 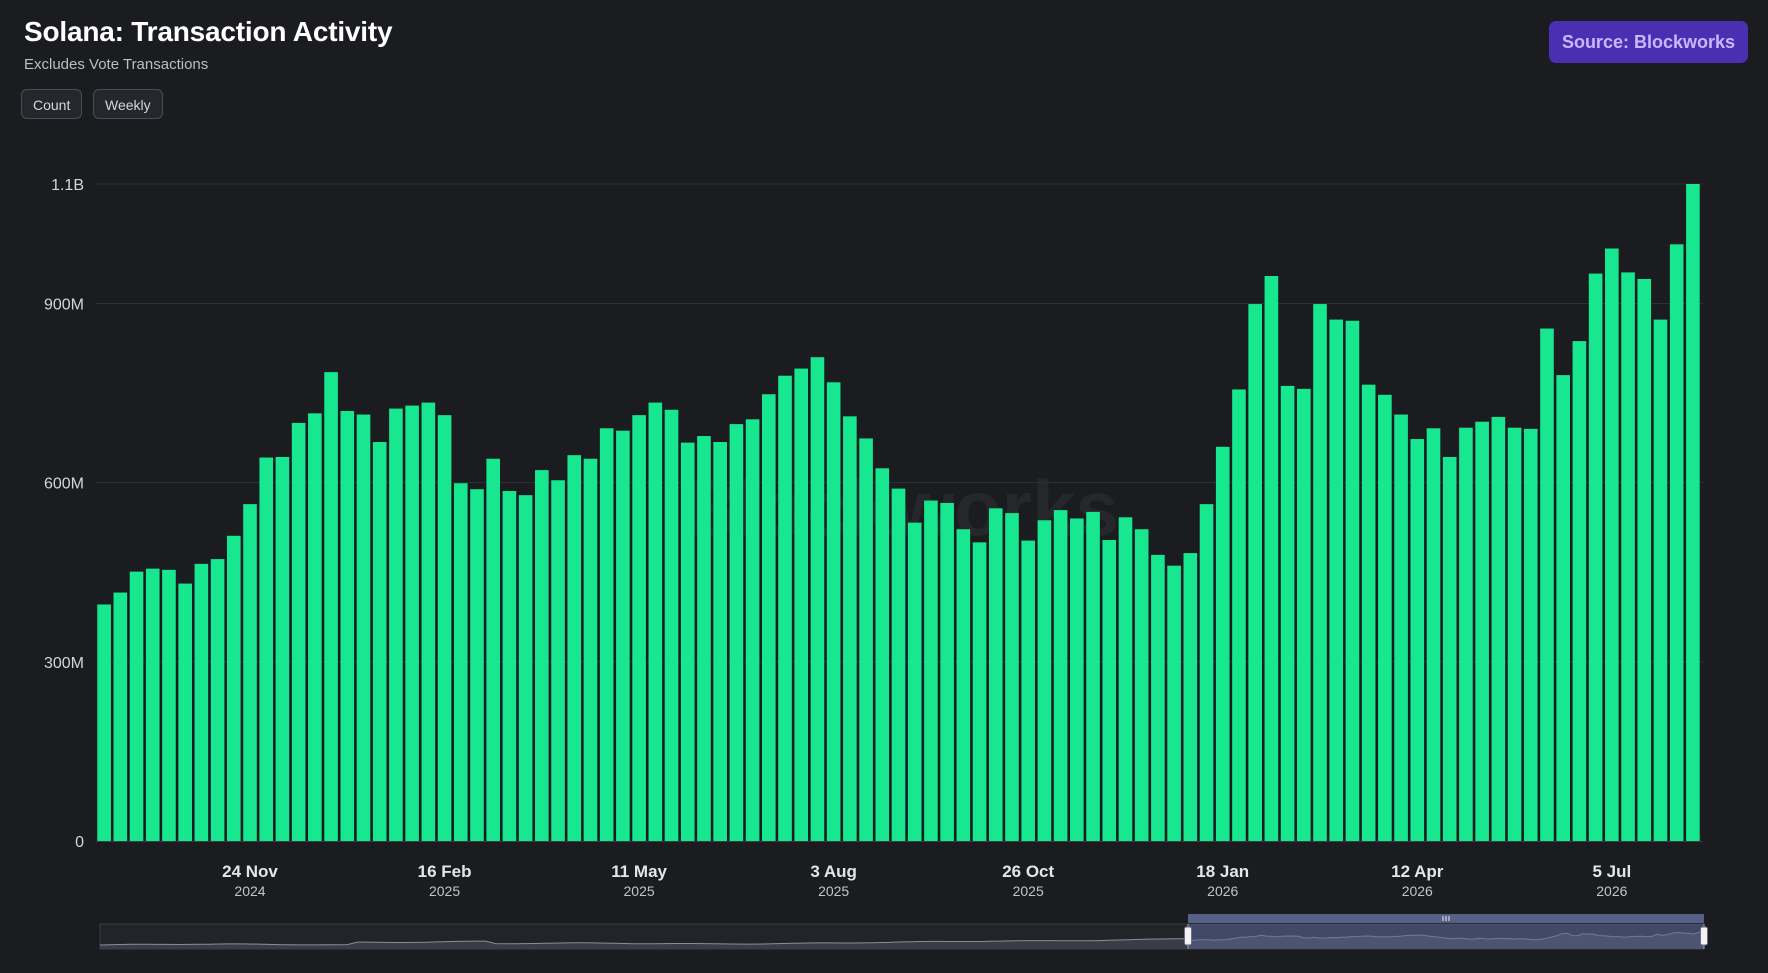 I want to click on metric-count-button: Count, so click(x=52, y=104).